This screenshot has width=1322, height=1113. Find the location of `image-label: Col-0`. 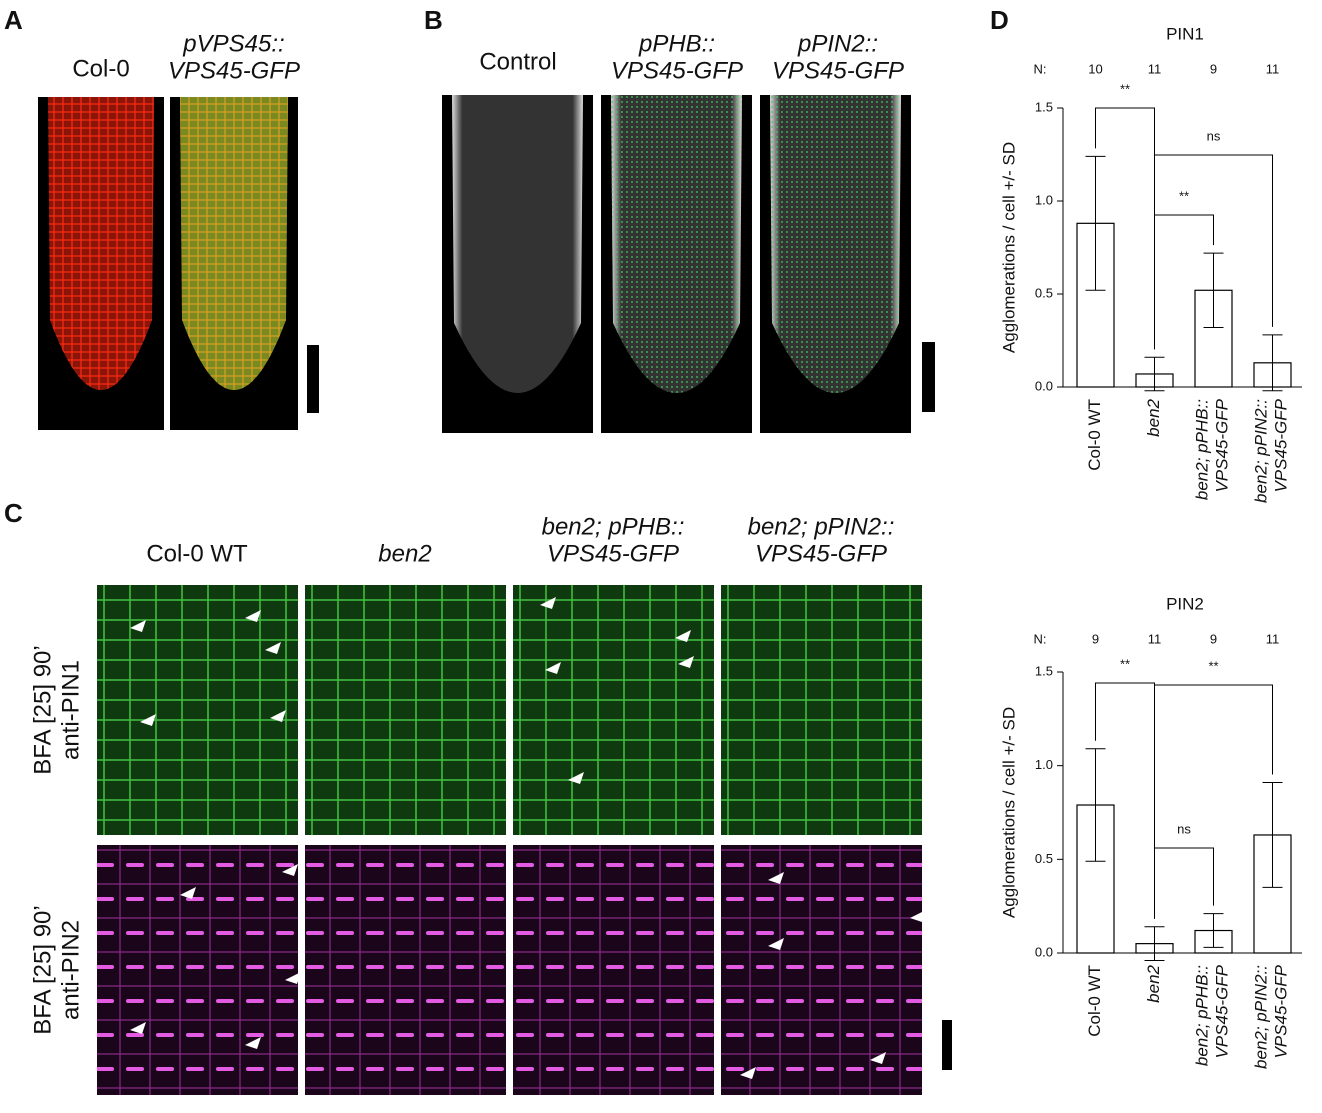

image-label: Col-0 is located at coordinates (100, 68).